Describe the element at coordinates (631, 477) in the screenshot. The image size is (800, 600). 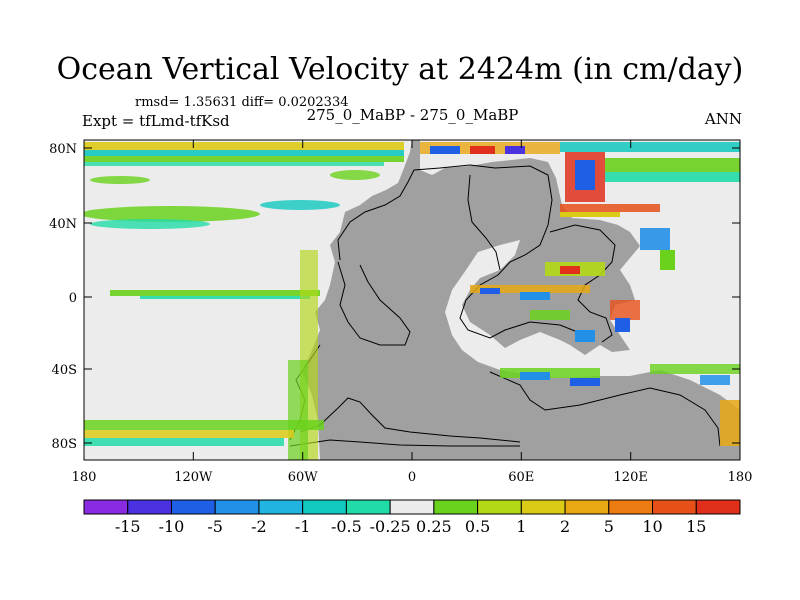
I see `x-tick-label: 120E` at that location.